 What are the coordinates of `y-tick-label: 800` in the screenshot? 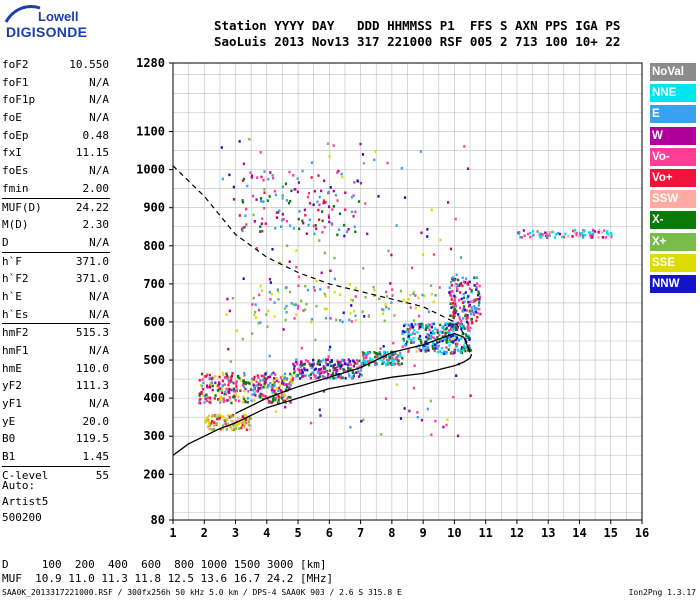 It's located at (154, 246).